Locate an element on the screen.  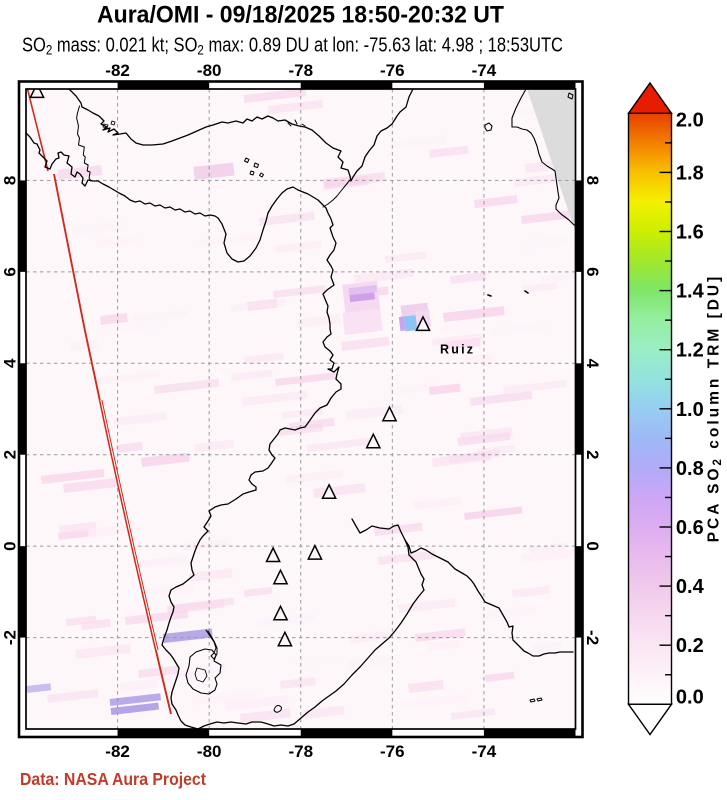
svg-text: 1.2 is located at coordinates (690, 351).